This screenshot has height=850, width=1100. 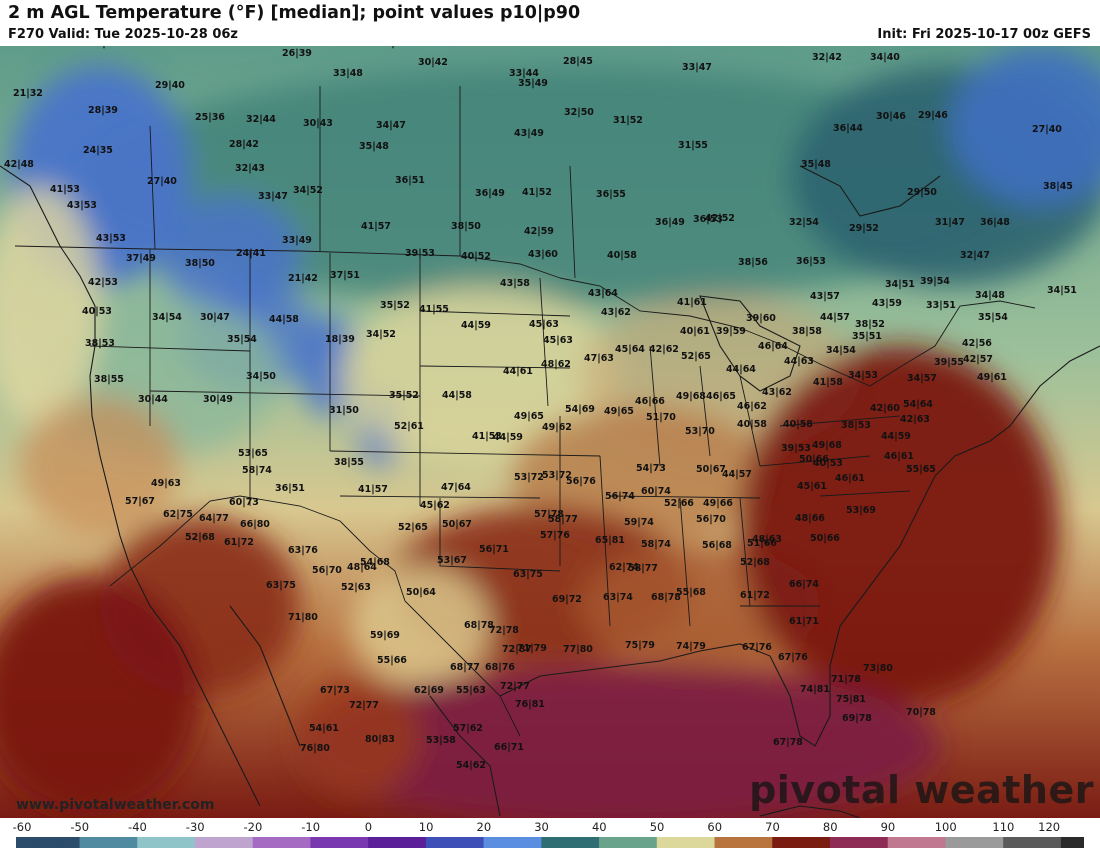 I want to click on cuba-coast, so click(x=810, y=811).